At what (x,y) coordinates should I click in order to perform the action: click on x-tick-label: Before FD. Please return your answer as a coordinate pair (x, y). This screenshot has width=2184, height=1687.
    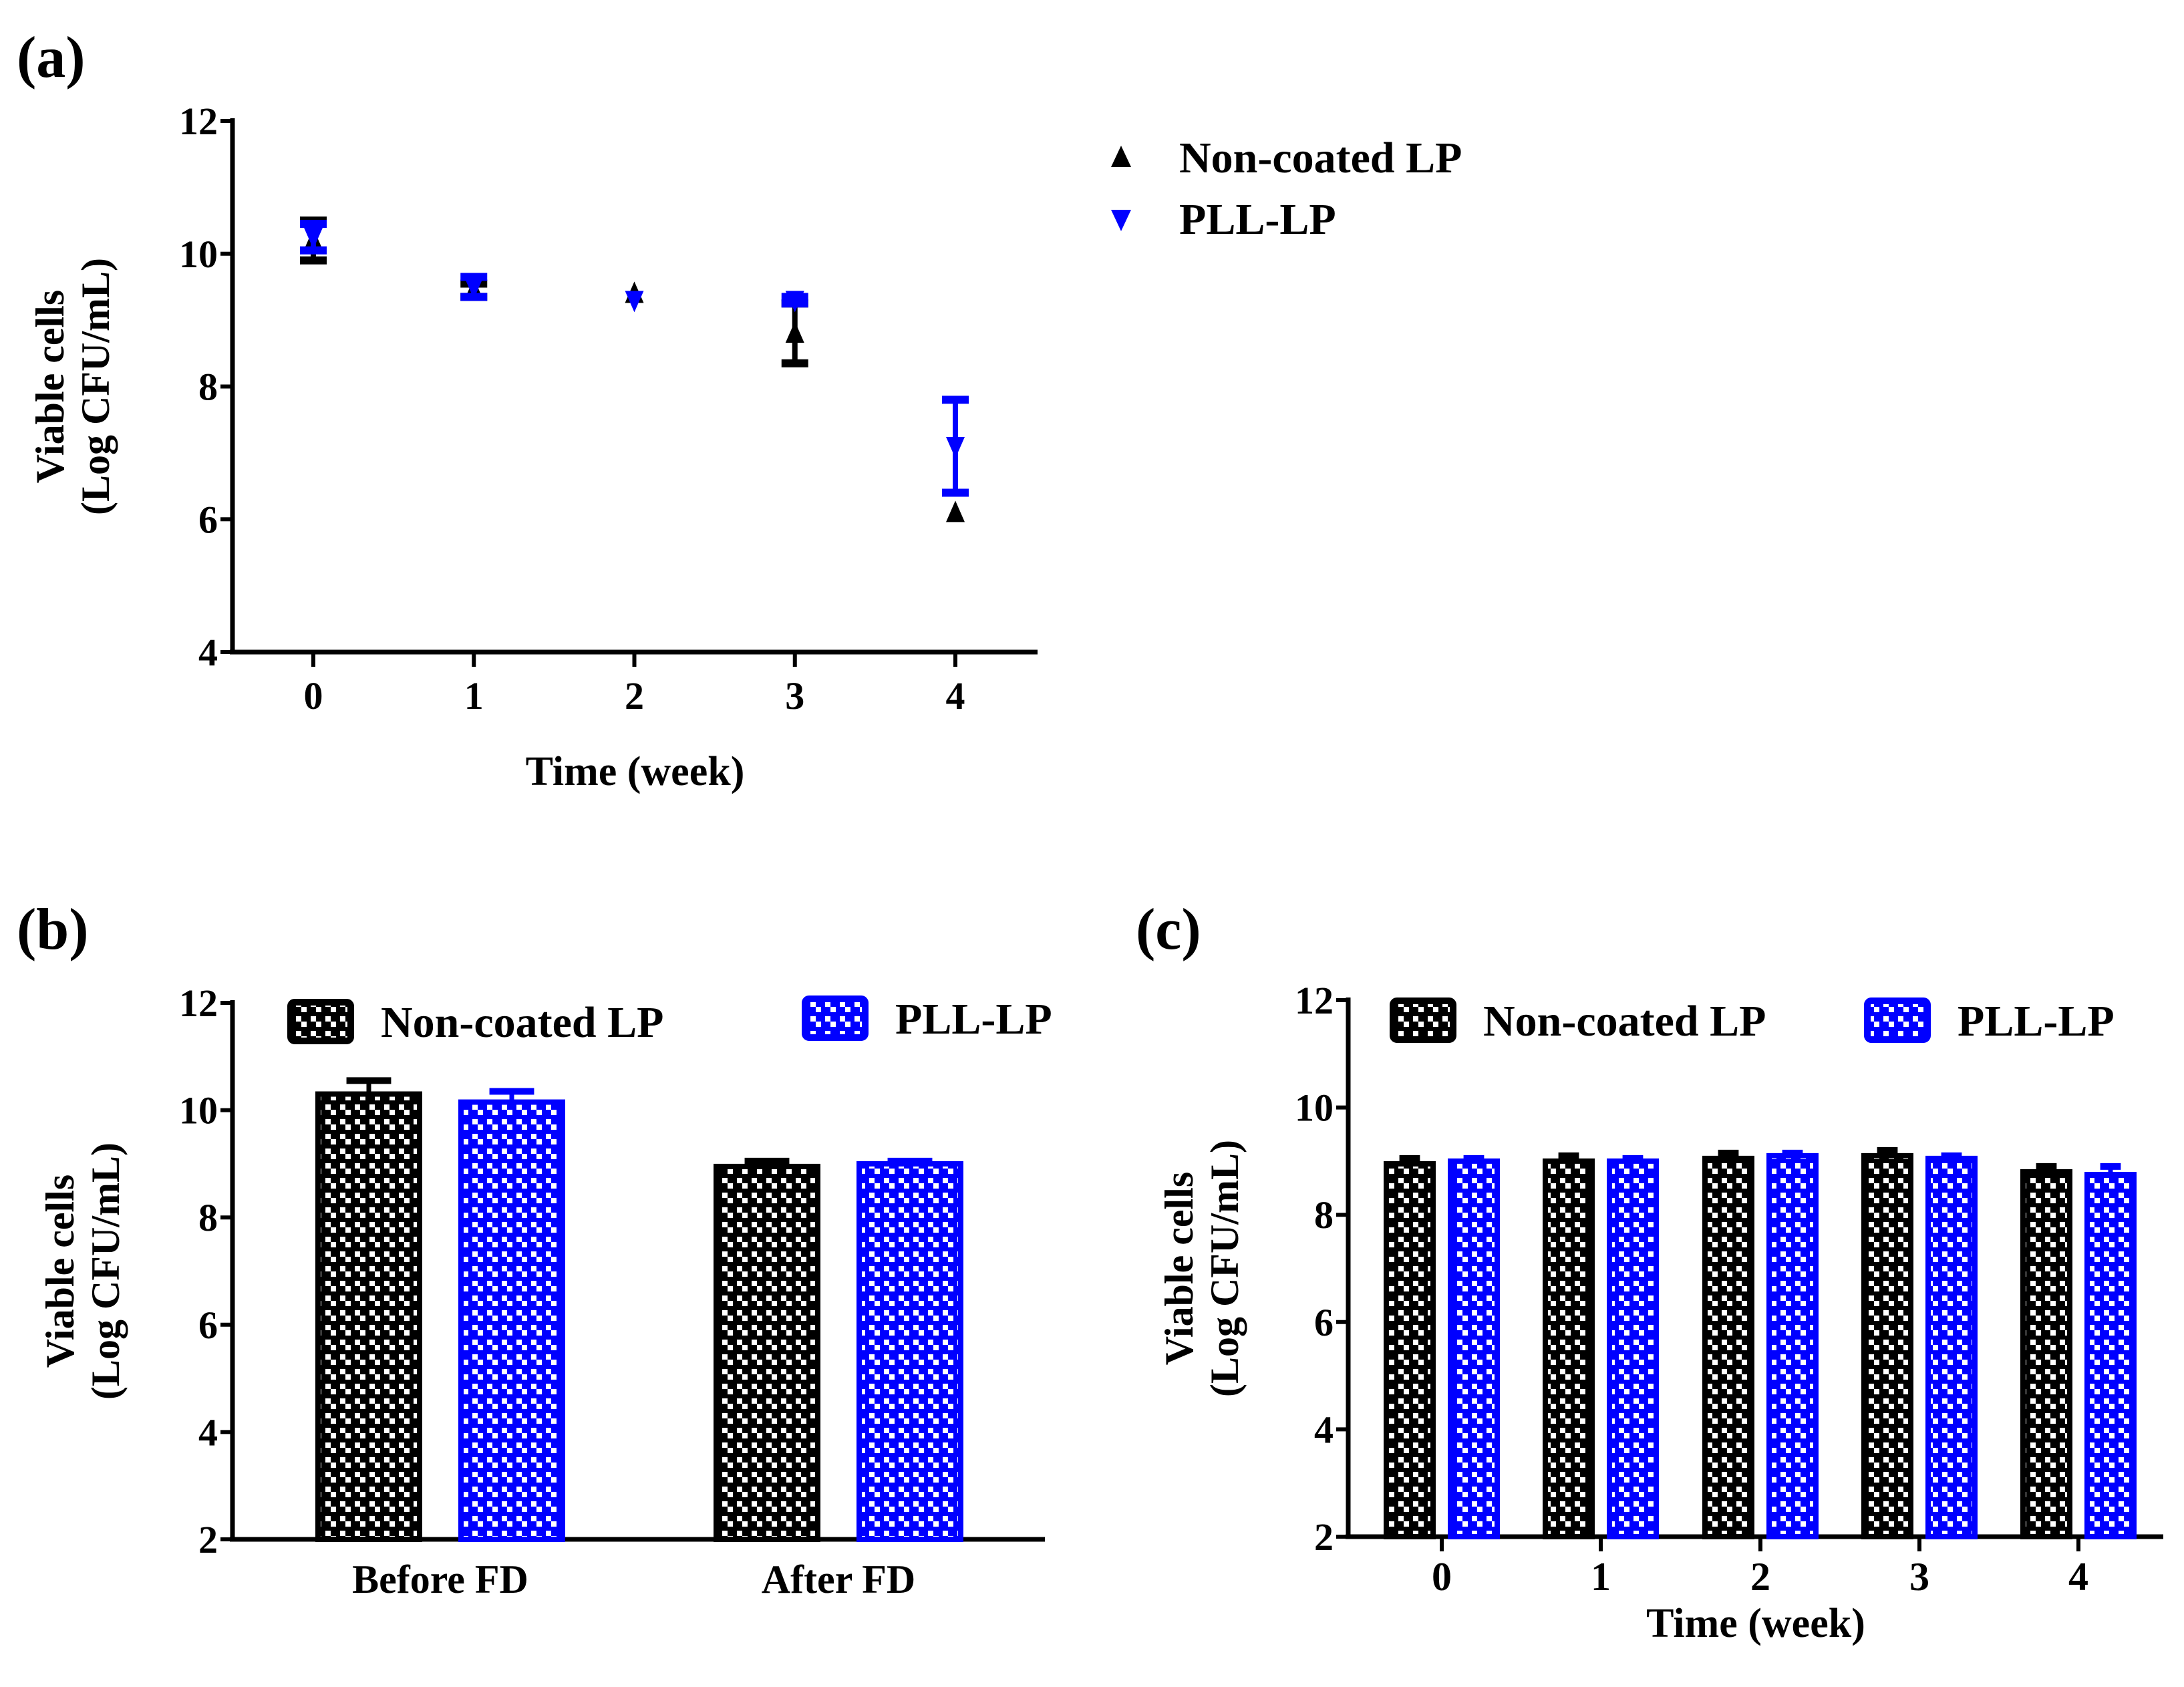
    Looking at the image, I should click on (440, 1579).